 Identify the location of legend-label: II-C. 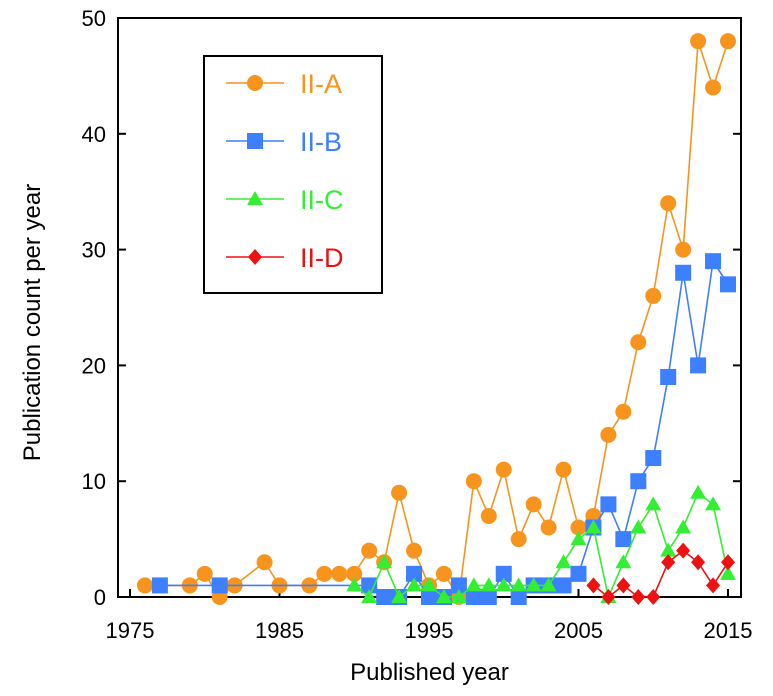
(322, 200).